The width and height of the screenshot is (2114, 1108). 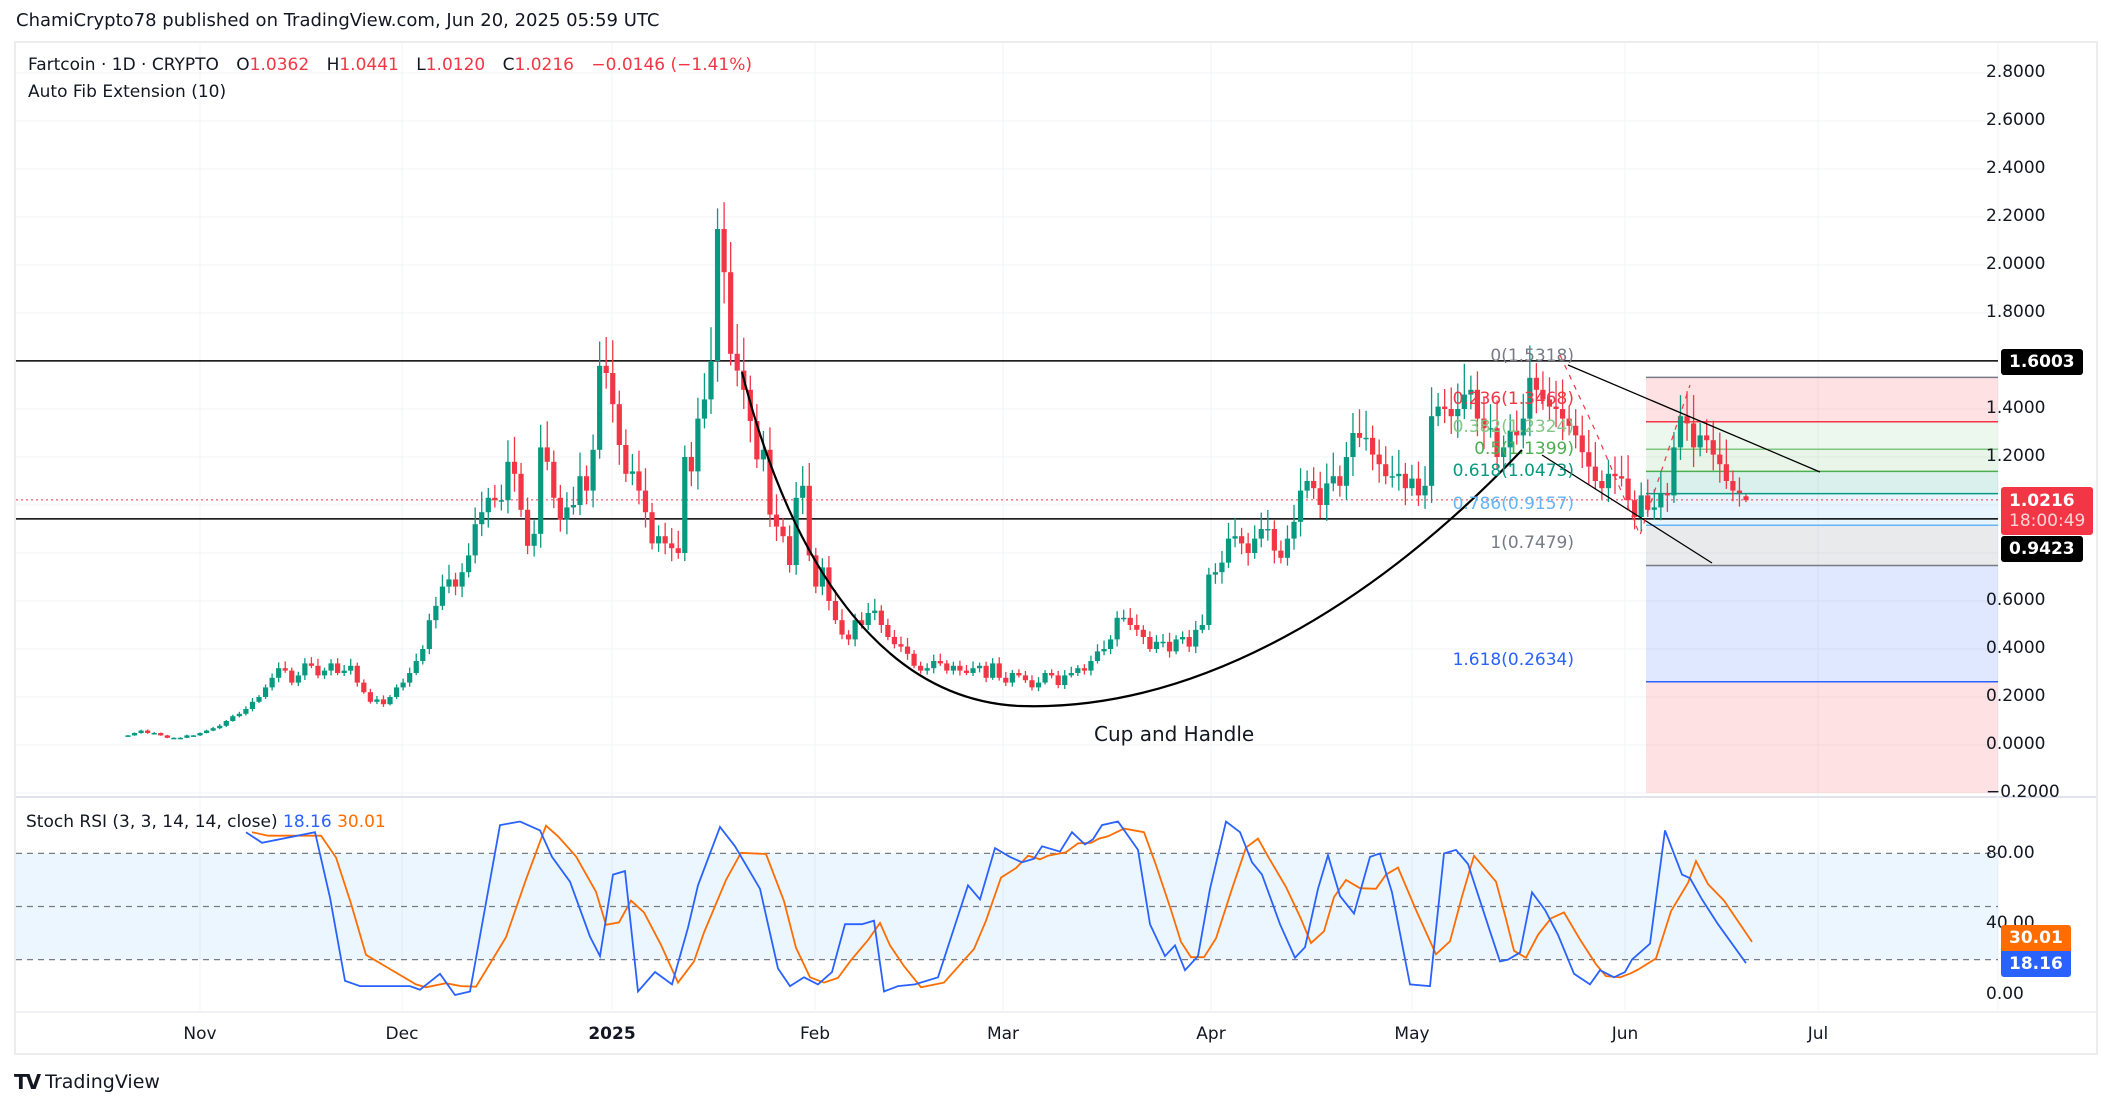 What do you see at coordinates (2016, 648) in the screenshot?
I see `price-tick: 0.4000` at bounding box center [2016, 648].